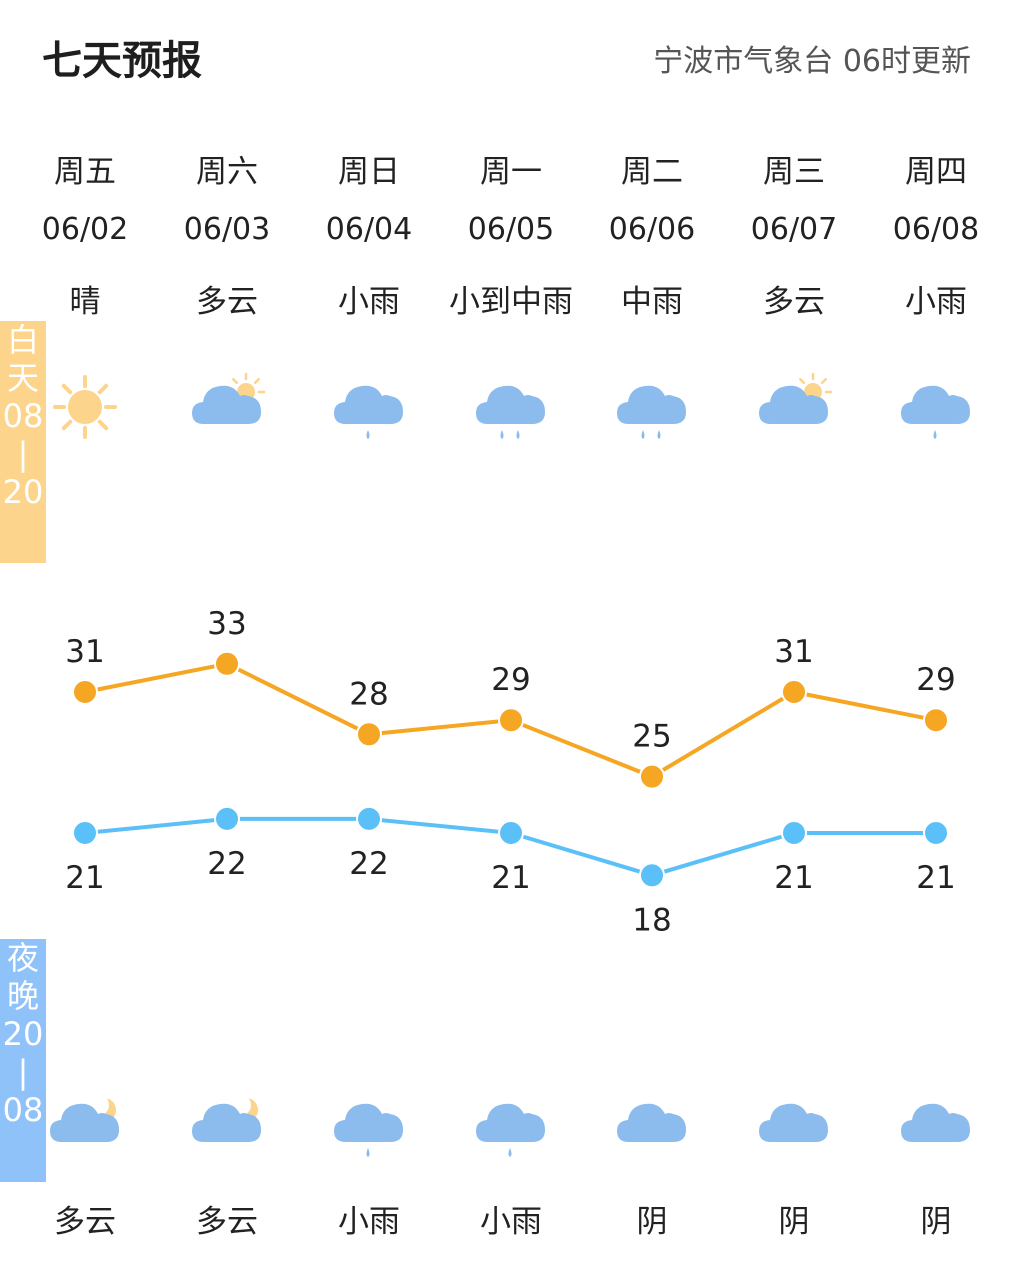 The height and width of the screenshot is (1280, 1011). What do you see at coordinates (652, 229) in the screenshot?
I see `date-label: 06/06` at bounding box center [652, 229].